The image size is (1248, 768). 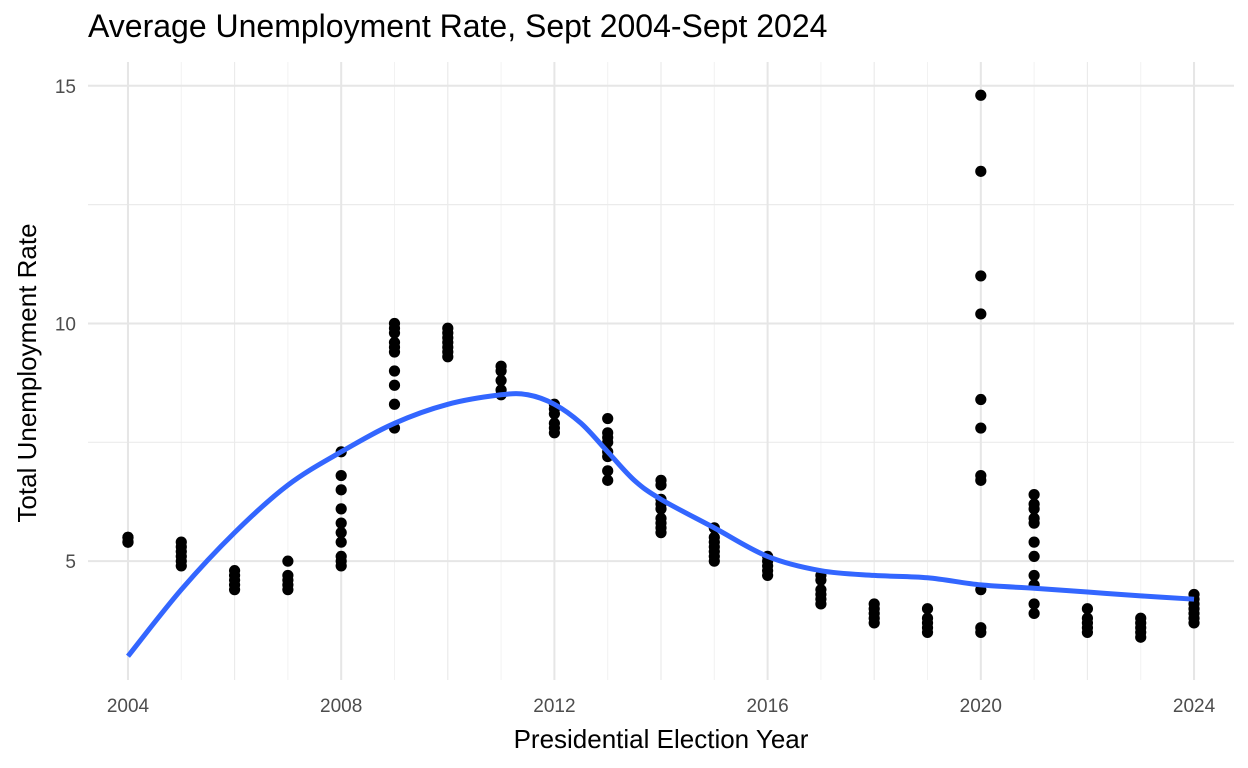 What do you see at coordinates (1194, 706) in the screenshot?
I see `x-tick-label: 2024` at bounding box center [1194, 706].